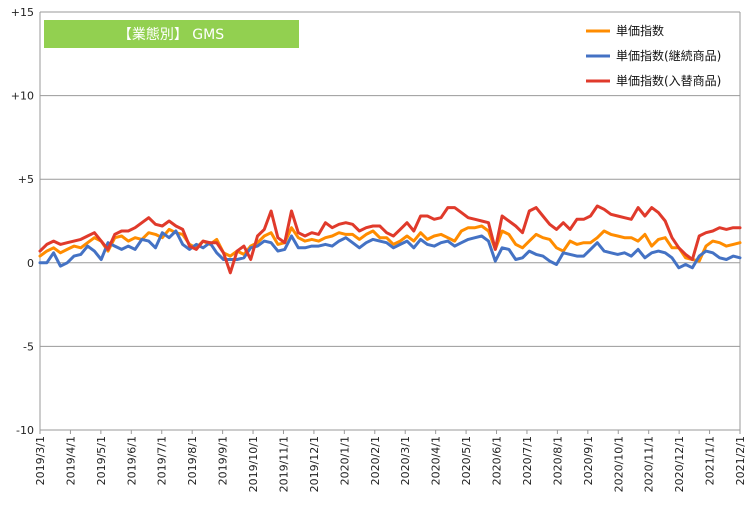 The image size is (745, 510). I want to click on x-tick-label: 2019/11/1, so click(283, 464).